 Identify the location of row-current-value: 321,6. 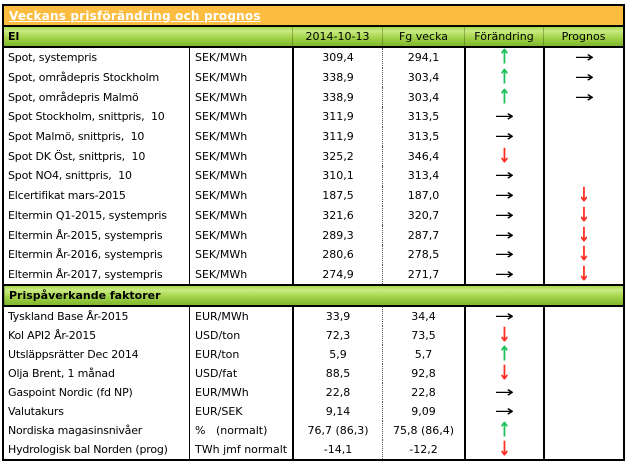
(337, 215).